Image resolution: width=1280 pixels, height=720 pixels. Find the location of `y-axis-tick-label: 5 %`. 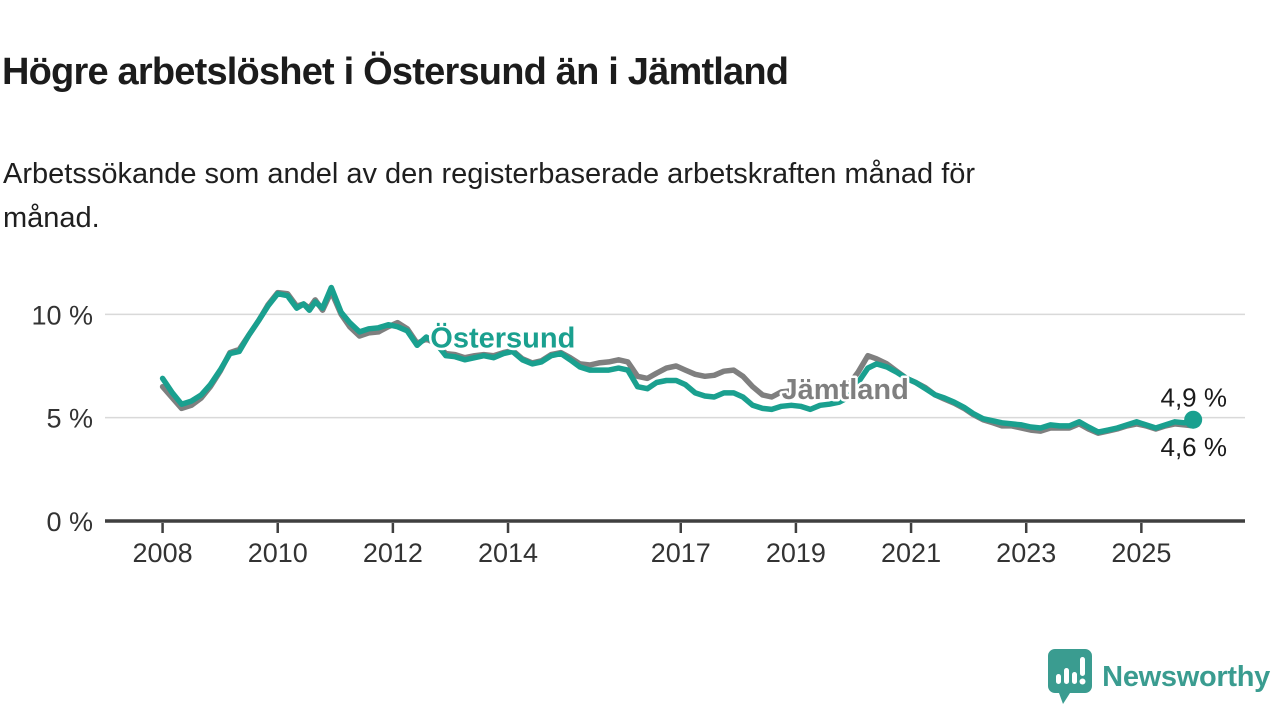

y-axis-tick-label: 5 % is located at coordinates (69, 419).